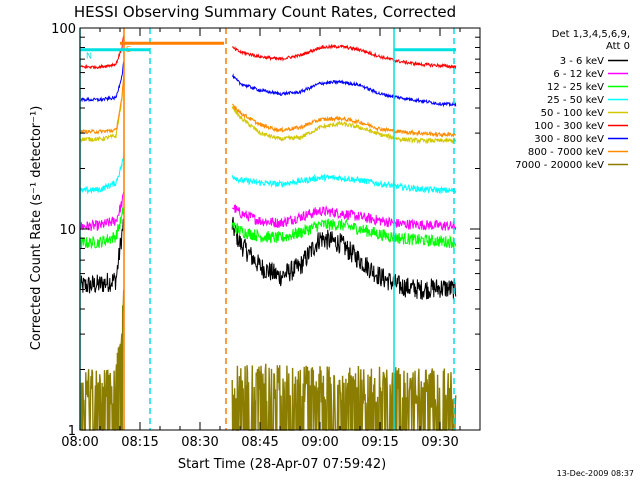 This screenshot has width=640, height=480. Describe the element at coordinates (591, 34) in the screenshot. I see `legend-header-0: Det 1,3,4,5,6,9,` at that location.